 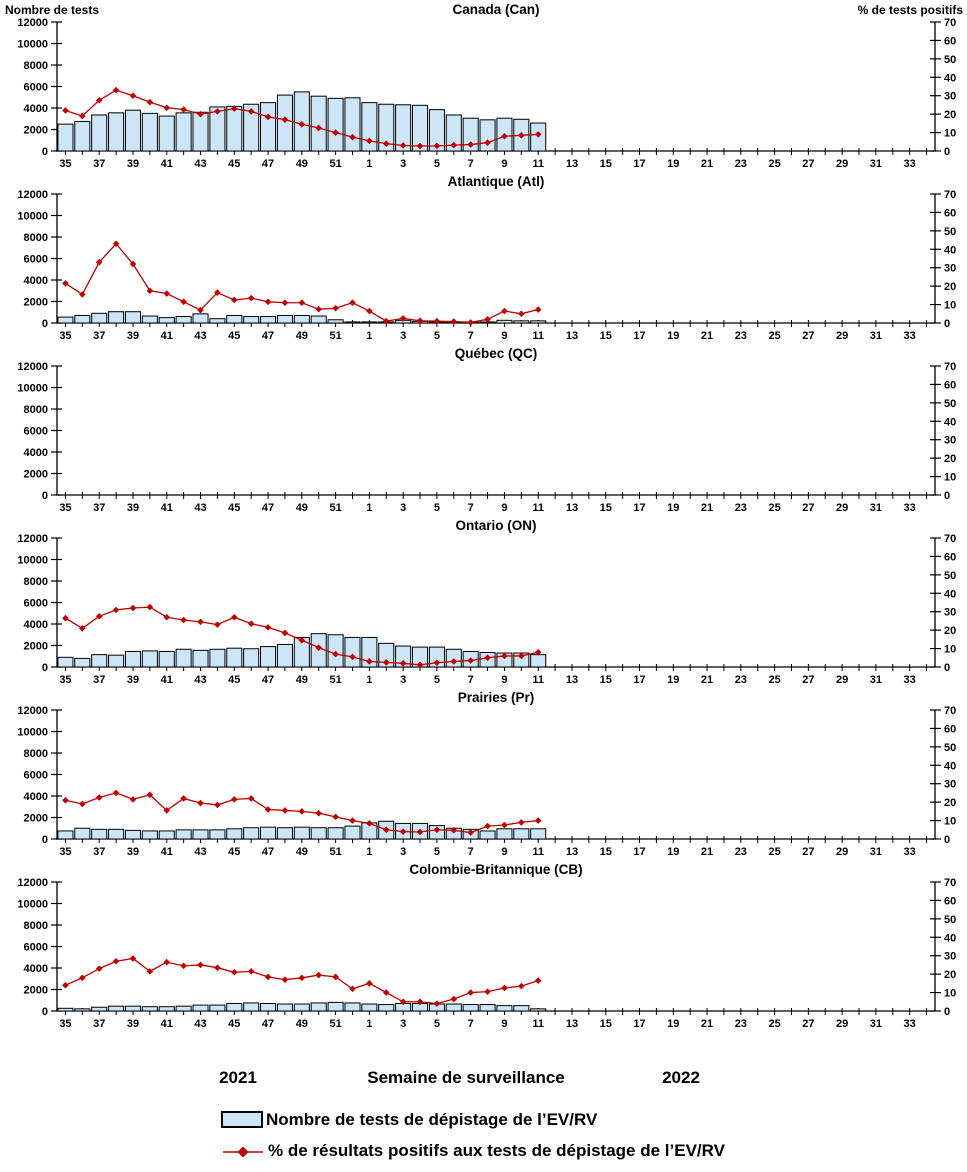 I want to click on x-tick-label: 29, so click(x=842, y=1024).